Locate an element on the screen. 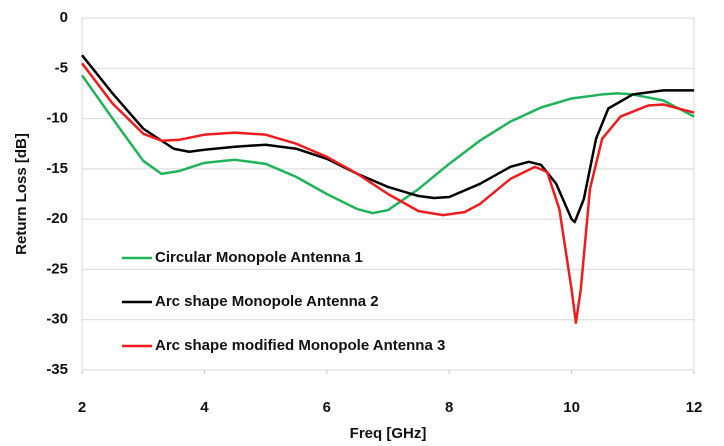 Image resolution: width=724 pixels, height=446 pixels. x-tick-label: 8 is located at coordinates (449, 407).